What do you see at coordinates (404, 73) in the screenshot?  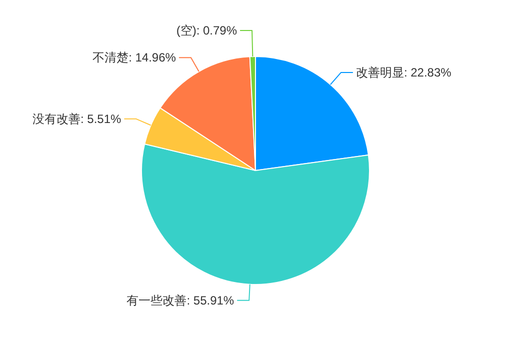 I see `slice-label: 改善明显: 22.83%` at bounding box center [404, 73].